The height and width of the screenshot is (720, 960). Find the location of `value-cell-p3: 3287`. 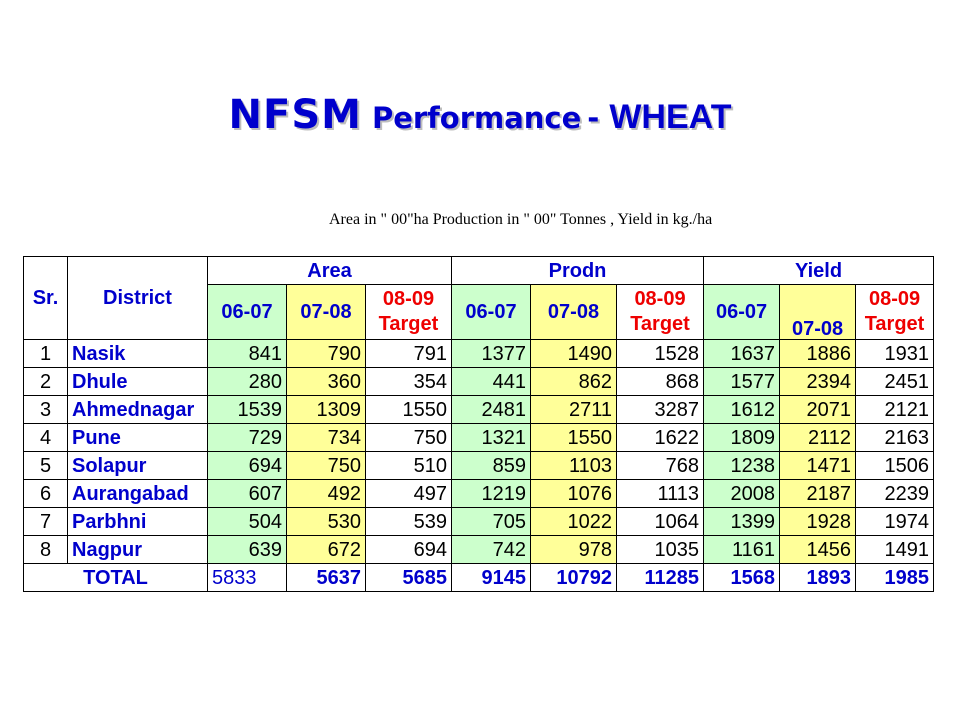

value-cell-p3: 3287 is located at coordinates (660, 409).